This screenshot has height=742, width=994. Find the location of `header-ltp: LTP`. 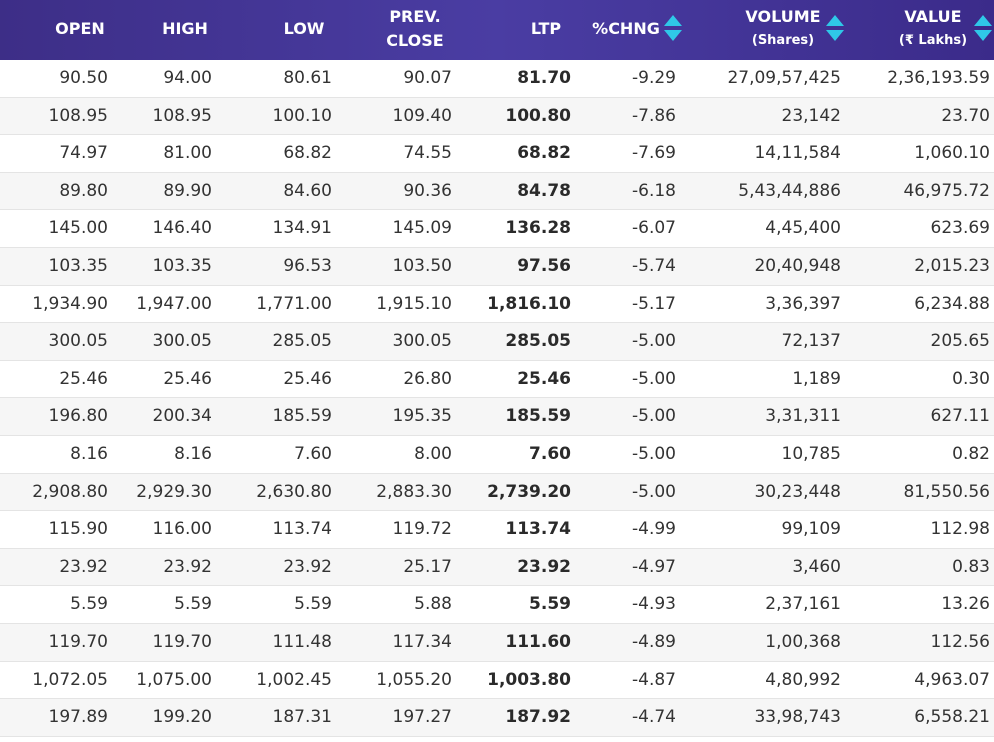

header-ltp: LTP is located at coordinates (546, 29).